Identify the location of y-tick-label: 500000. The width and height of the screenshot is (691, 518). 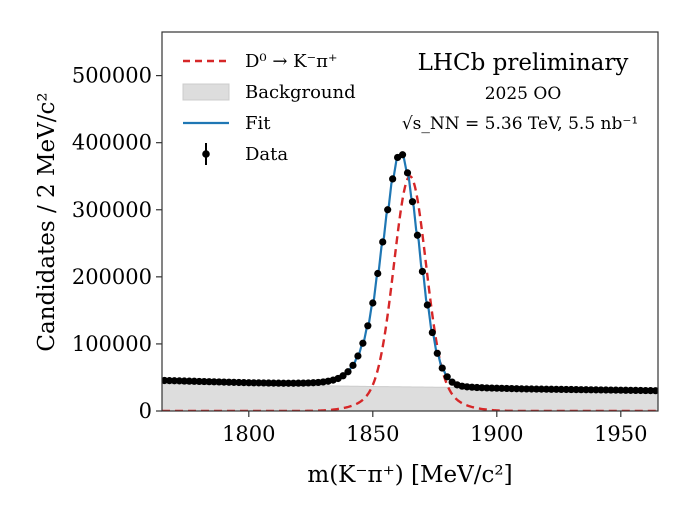
(112, 76).